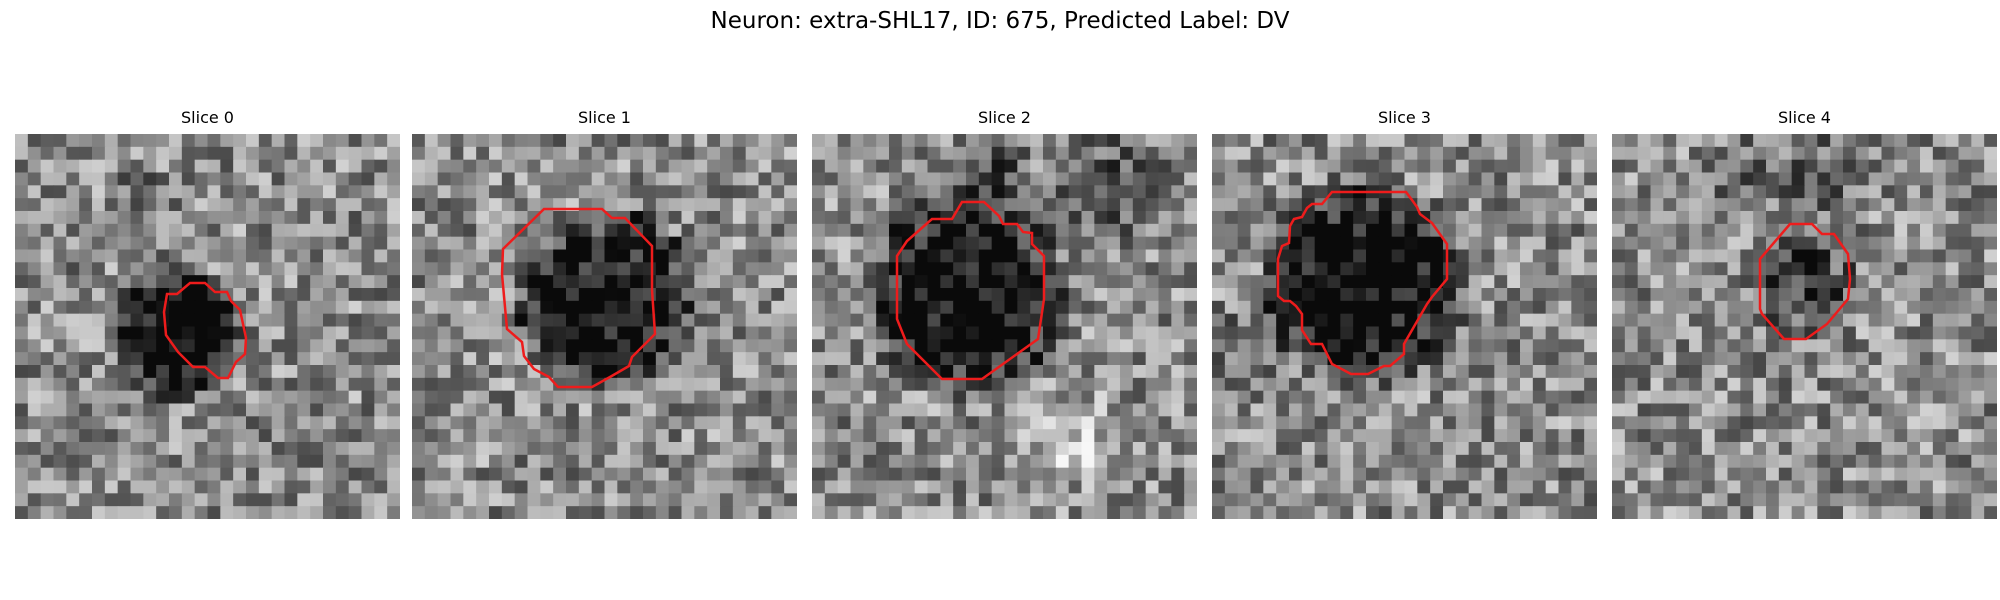 The width and height of the screenshot is (2000, 600). Describe the element at coordinates (1004, 117) in the screenshot. I see `slice-title-2: Slice 2` at that location.